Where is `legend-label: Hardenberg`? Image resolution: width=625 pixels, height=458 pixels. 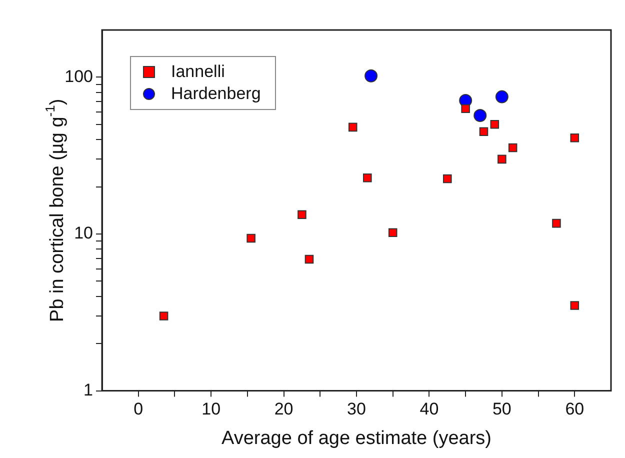
legend-label: Hardenberg is located at coordinates (216, 94).